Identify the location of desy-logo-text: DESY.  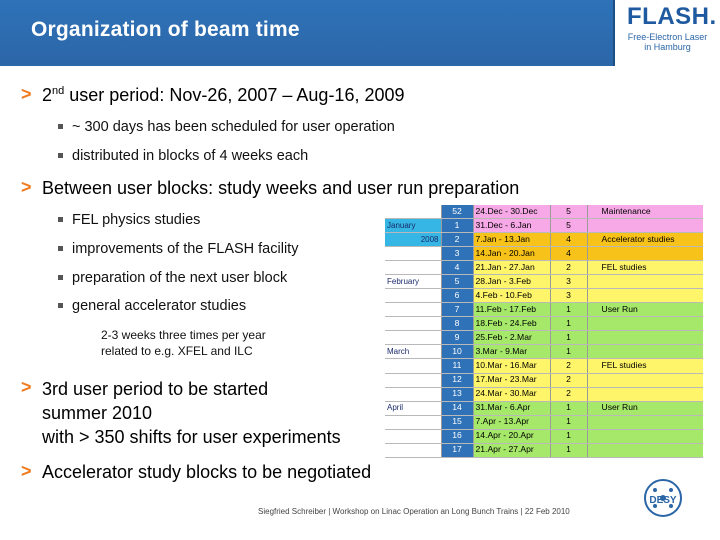
(663, 500).